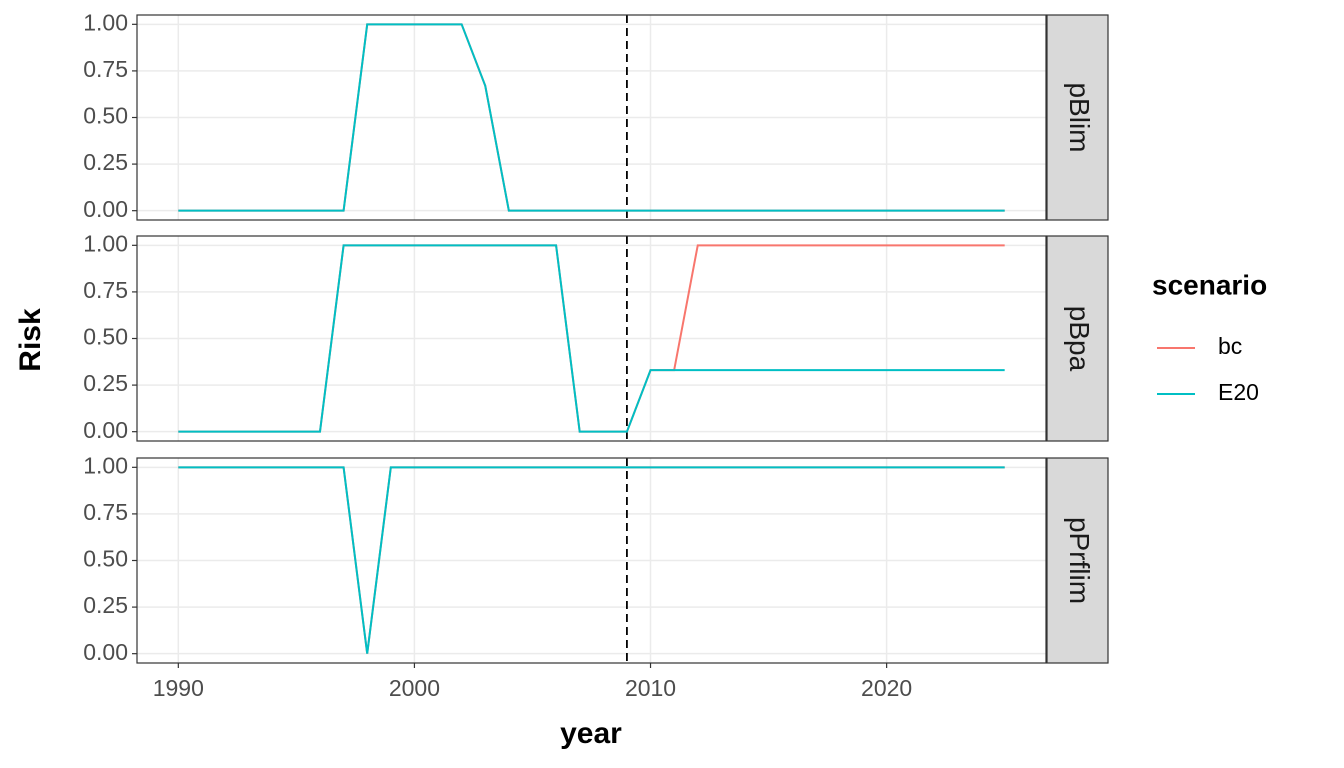 The image size is (1344, 768). I want to click on strip-label: pBpa, so click(1079, 339).